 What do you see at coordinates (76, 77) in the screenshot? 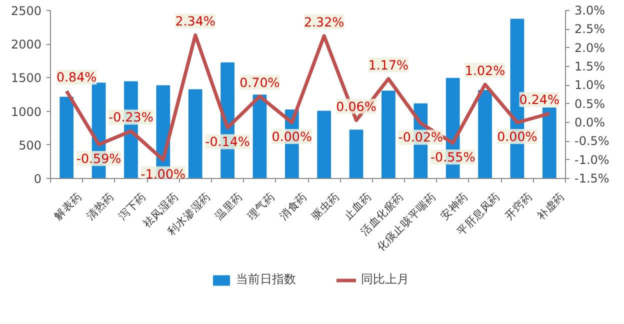
I see `data-label: 0.84%` at bounding box center [76, 77].